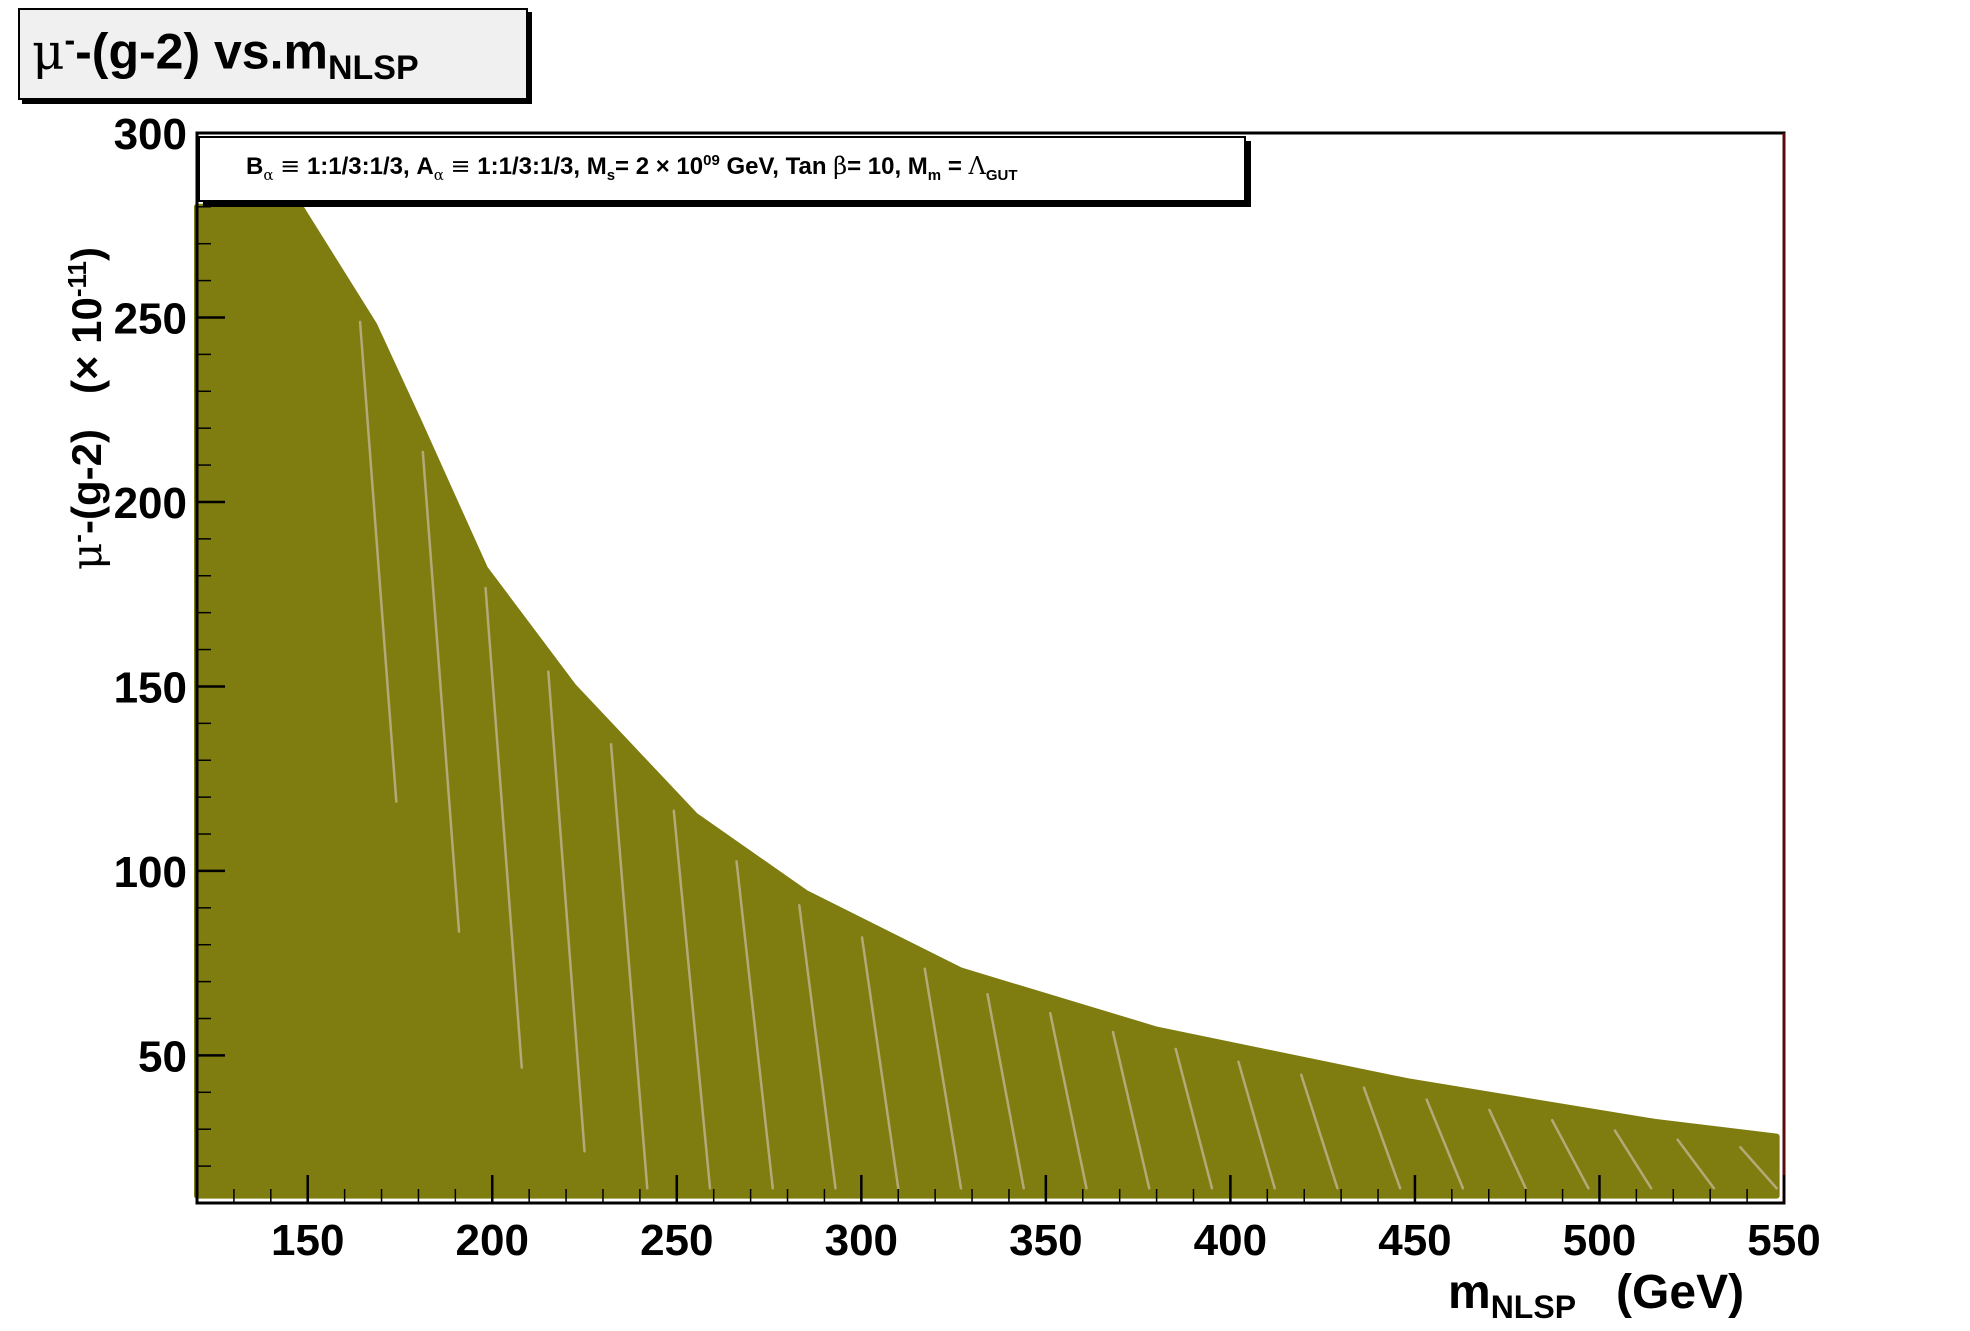  I want to click on b-alpha: B, so click(255, 166).